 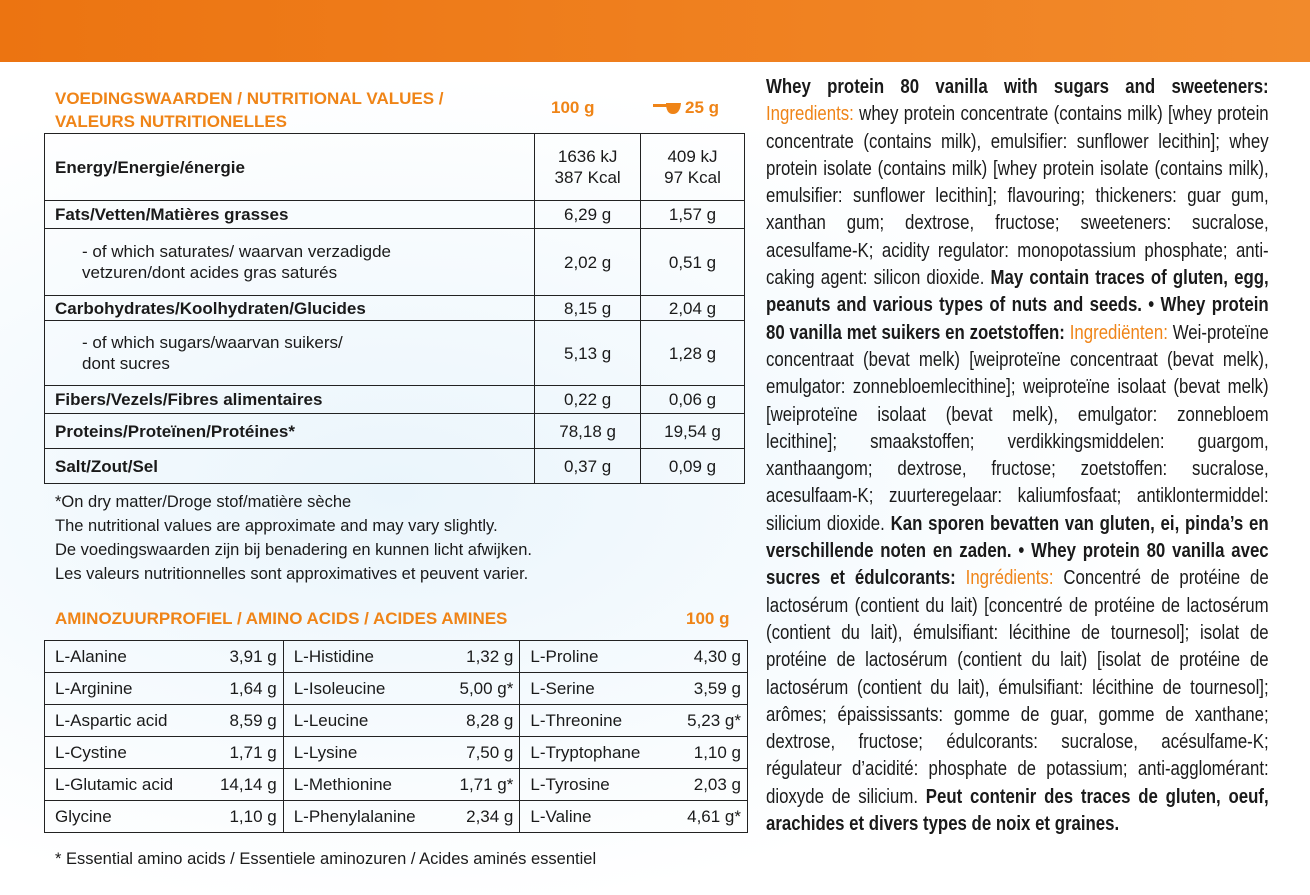 What do you see at coordinates (166, 753) in the screenshot?
I see `amino-pair: L-Cystine 1,71 g` at bounding box center [166, 753].